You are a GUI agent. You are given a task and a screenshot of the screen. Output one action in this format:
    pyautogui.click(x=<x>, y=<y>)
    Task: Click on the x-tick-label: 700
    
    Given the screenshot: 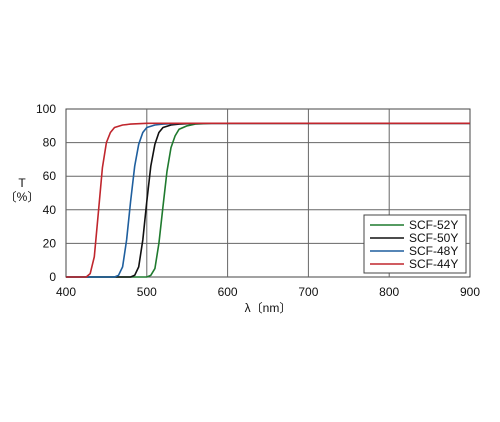 What is the action you would take?
    pyautogui.click(x=308, y=292)
    